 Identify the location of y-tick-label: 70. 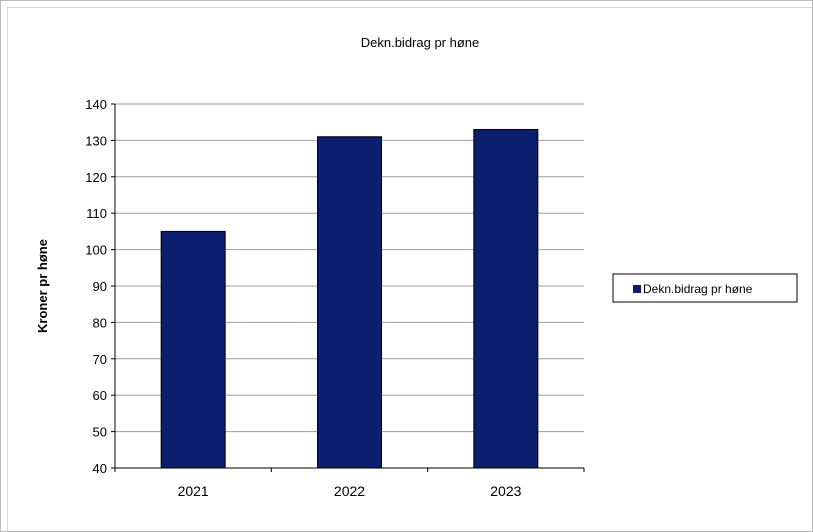
(100, 359).